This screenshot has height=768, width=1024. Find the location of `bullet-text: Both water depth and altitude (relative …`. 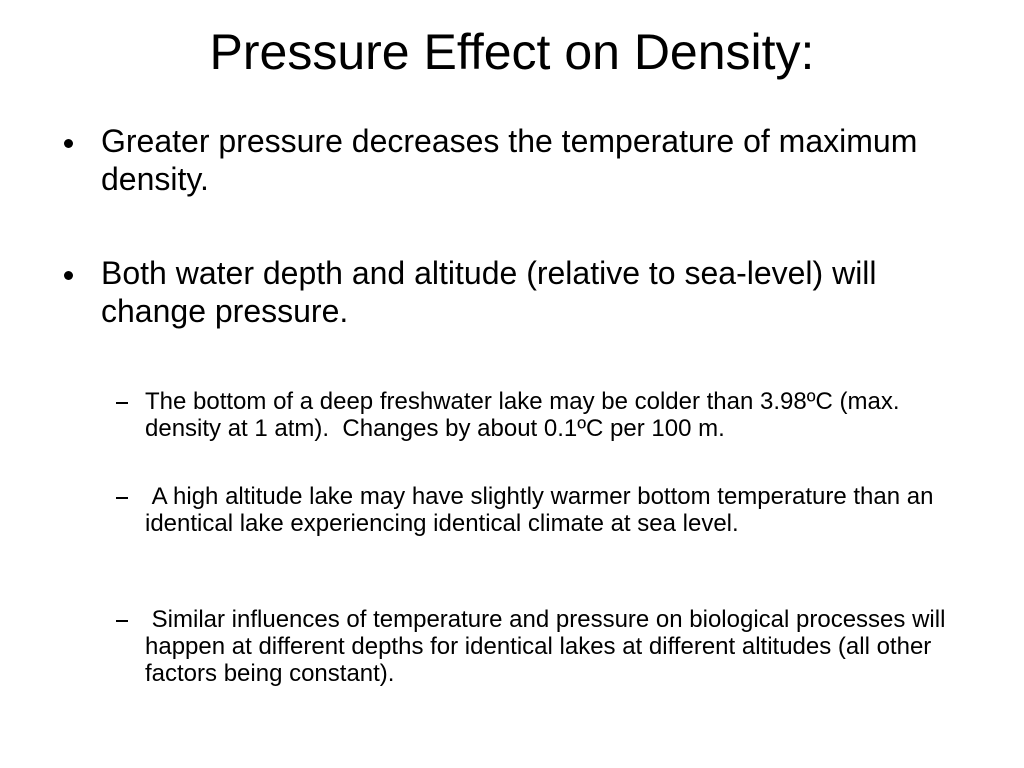

bullet-text: Both water depth and altitude (relative … is located at coordinates (489, 292).